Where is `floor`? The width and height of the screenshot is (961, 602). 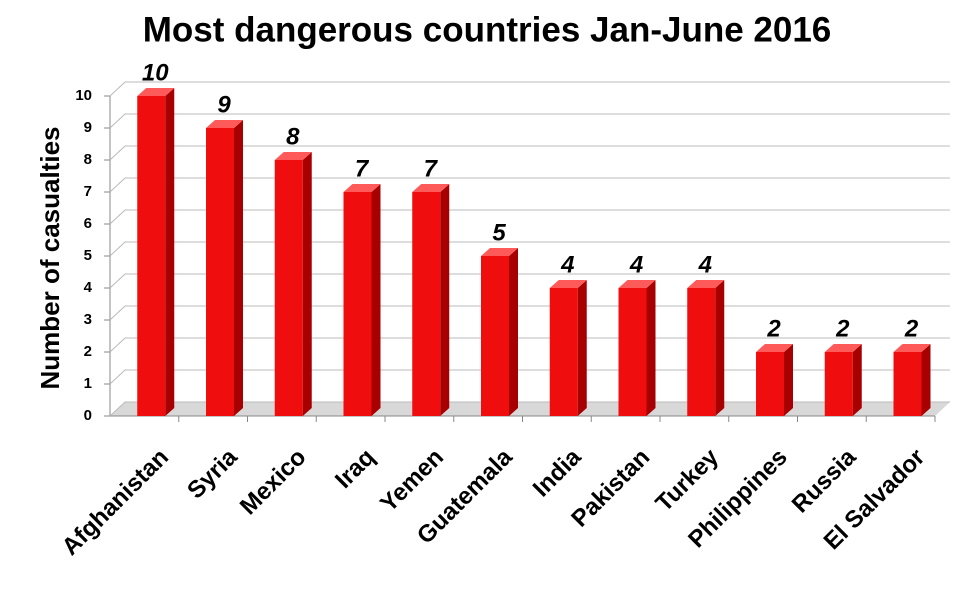
floor is located at coordinates (530, 409).